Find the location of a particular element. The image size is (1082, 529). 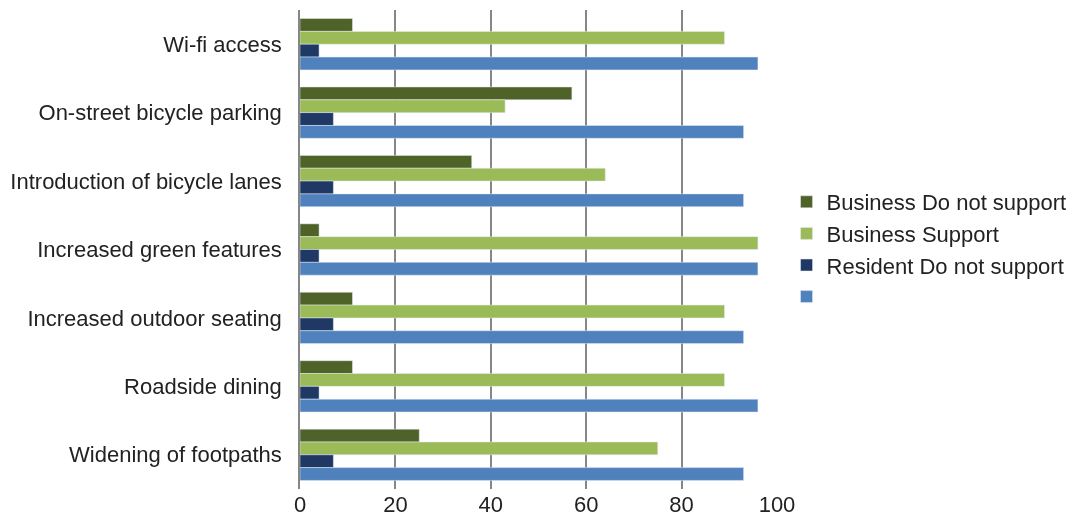

legend-label: Resident Do not support is located at coordinates (945, 266).